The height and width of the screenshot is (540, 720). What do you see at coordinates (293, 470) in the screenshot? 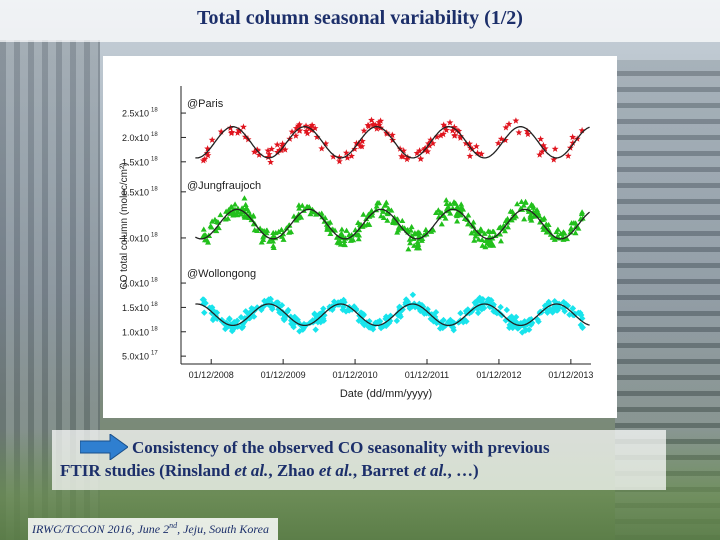
I see `caption-text: , Zhao` at bounding box center [293, 470].